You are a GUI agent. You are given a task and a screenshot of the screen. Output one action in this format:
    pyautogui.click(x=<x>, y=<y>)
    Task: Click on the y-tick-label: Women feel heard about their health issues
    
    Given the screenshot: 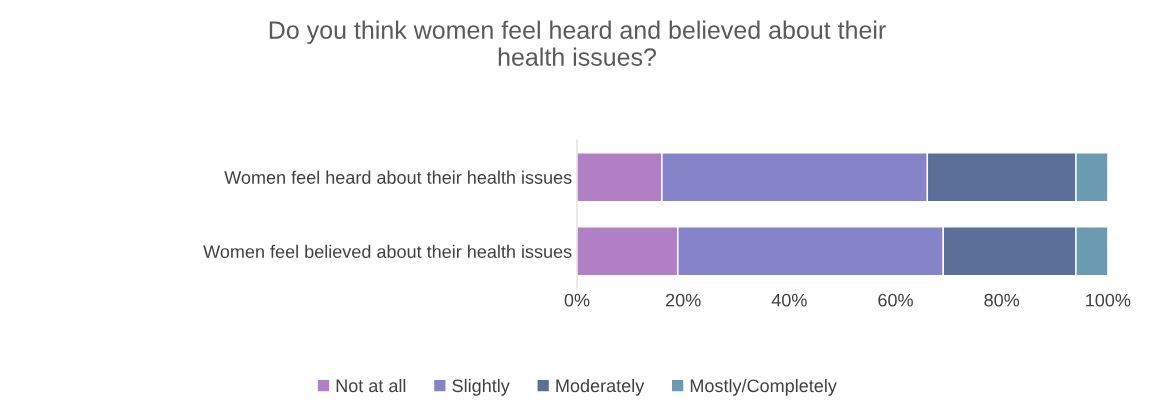 What is the action you would take?
    pyautogui.click(x=398, y=177)
    